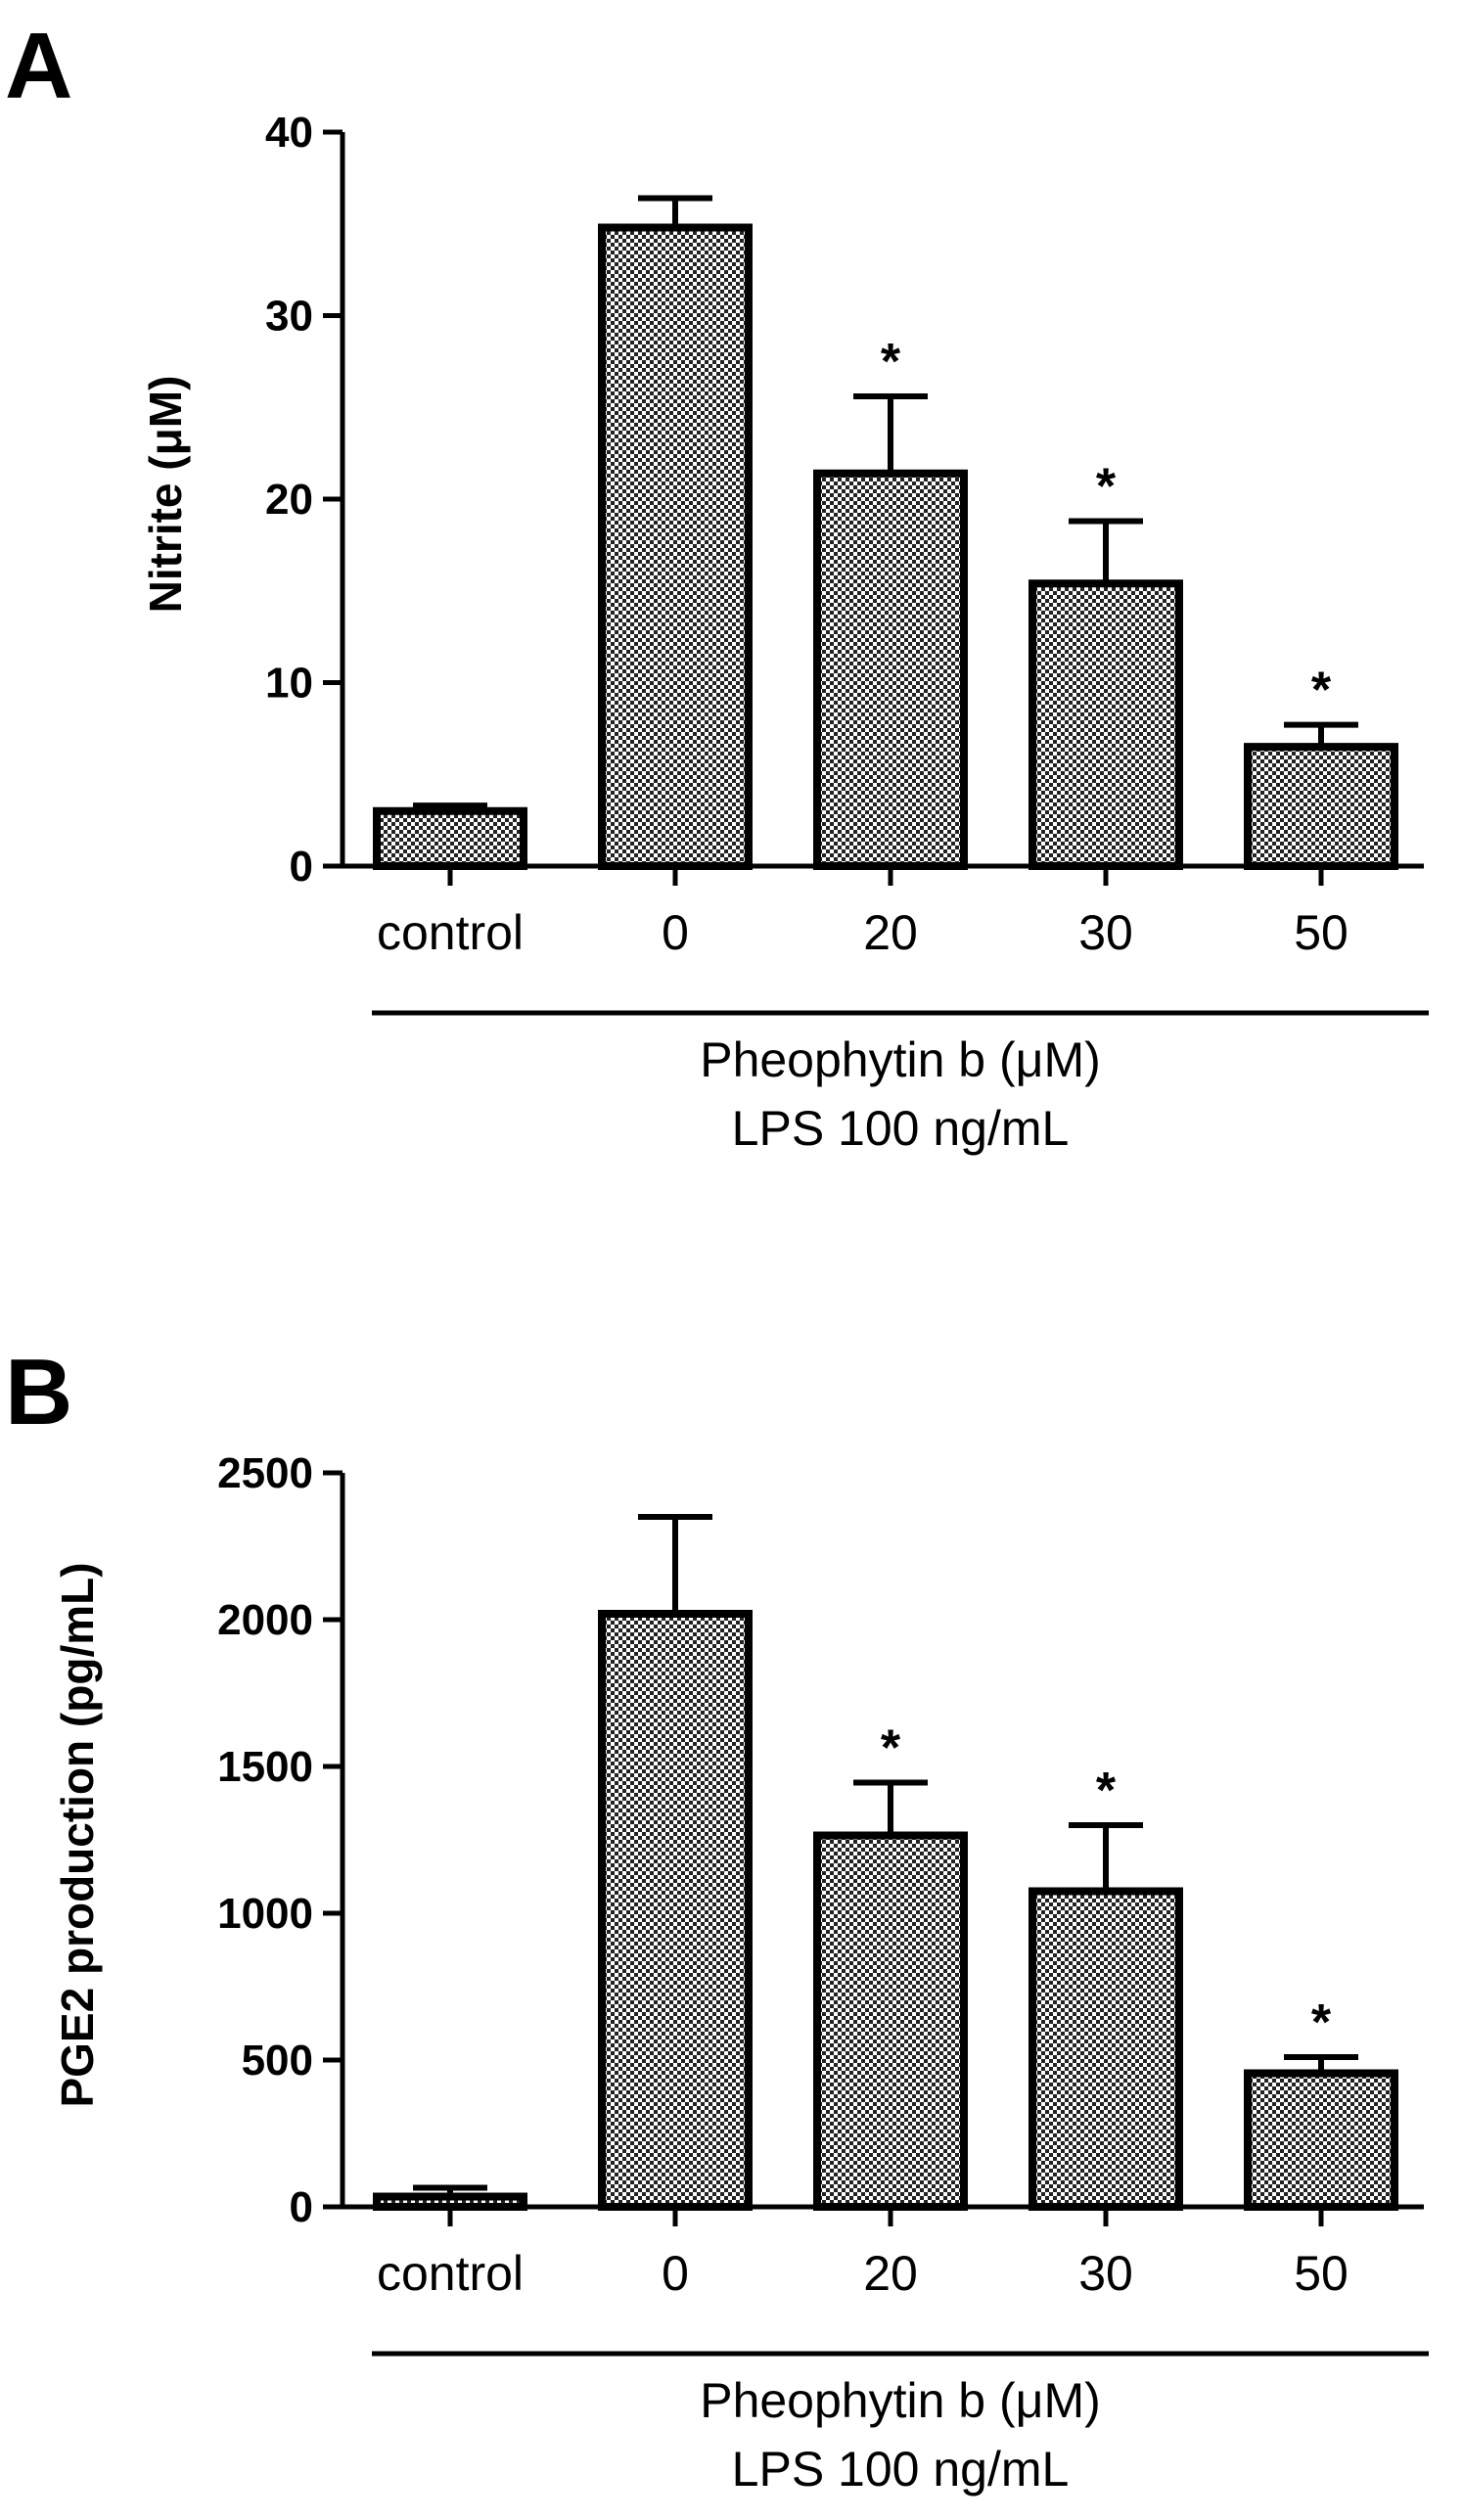 This screenshot has height=2520, width=1463. Describe the element at coordinates (77, 1834) in the screenshot. I see `y-axis-label-b: PGE2 production (pg/mL)` at that location.